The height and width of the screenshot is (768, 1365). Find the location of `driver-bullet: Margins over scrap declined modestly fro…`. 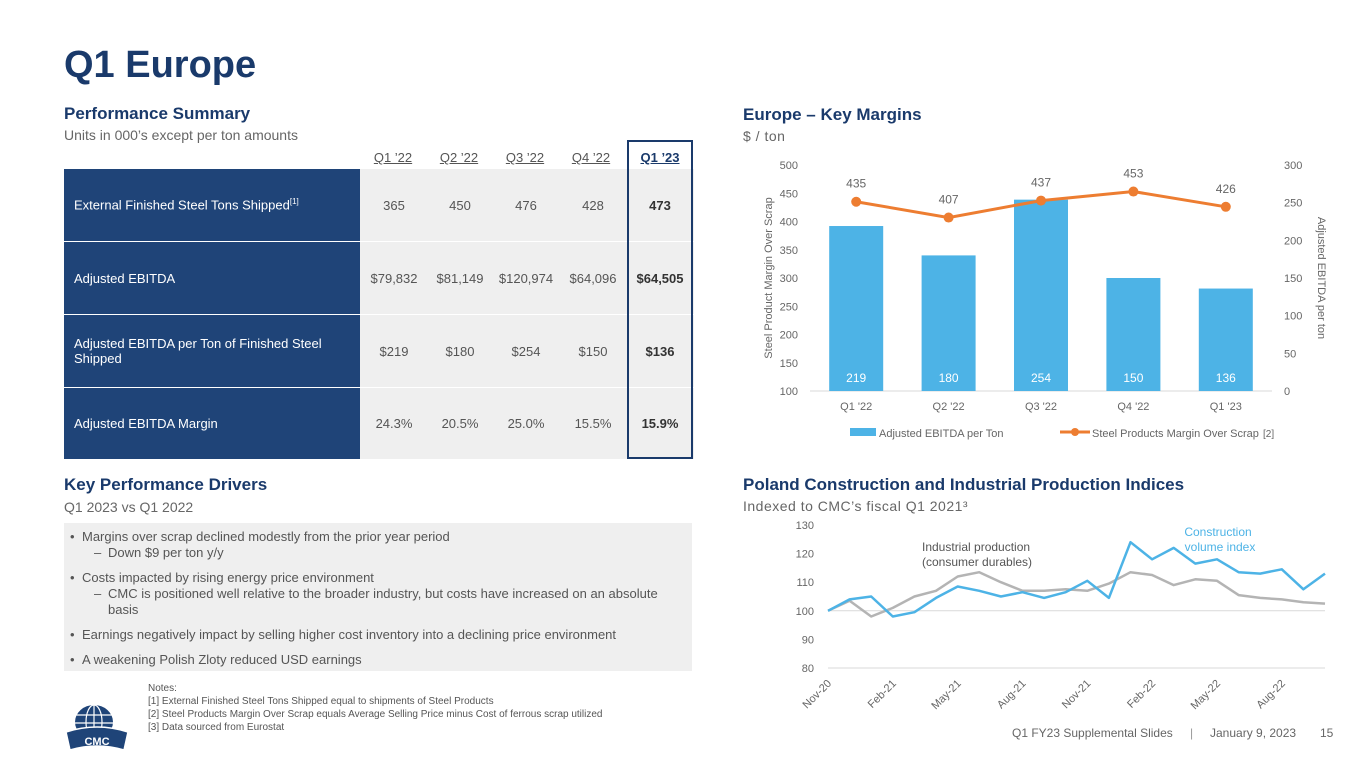

driver-bullet: Margins over scrap declined modestly fro… is located at coordinates (266, 536).